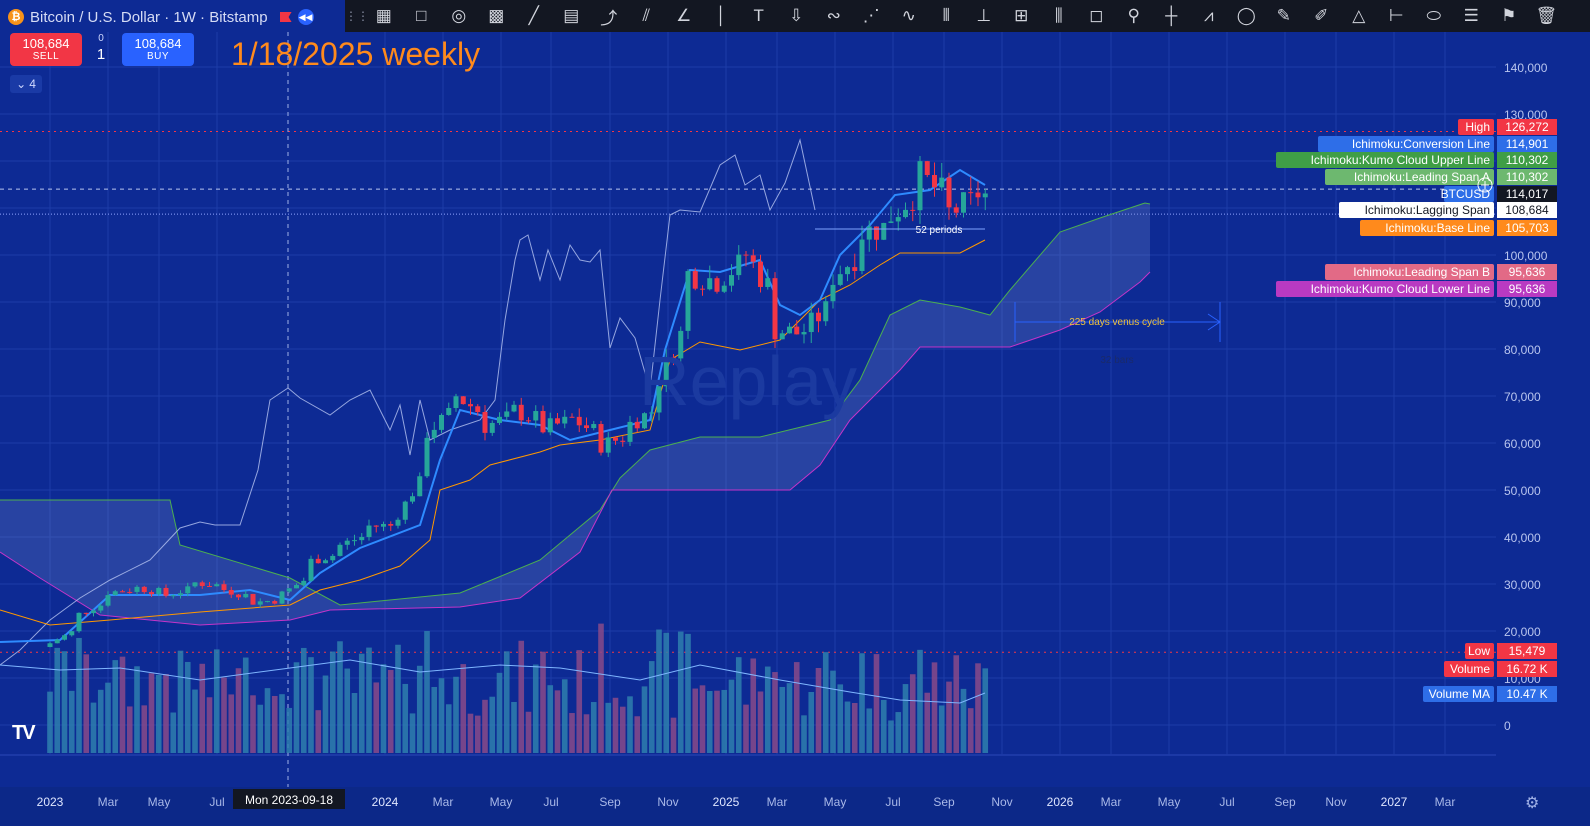 Image resolution: width=1590 pixels, height=826 pixels. What do you see at coordinates (1058, 15) in the screenshot?
I see `candles-icon: ⫼` at bounding box center [1058, 15].